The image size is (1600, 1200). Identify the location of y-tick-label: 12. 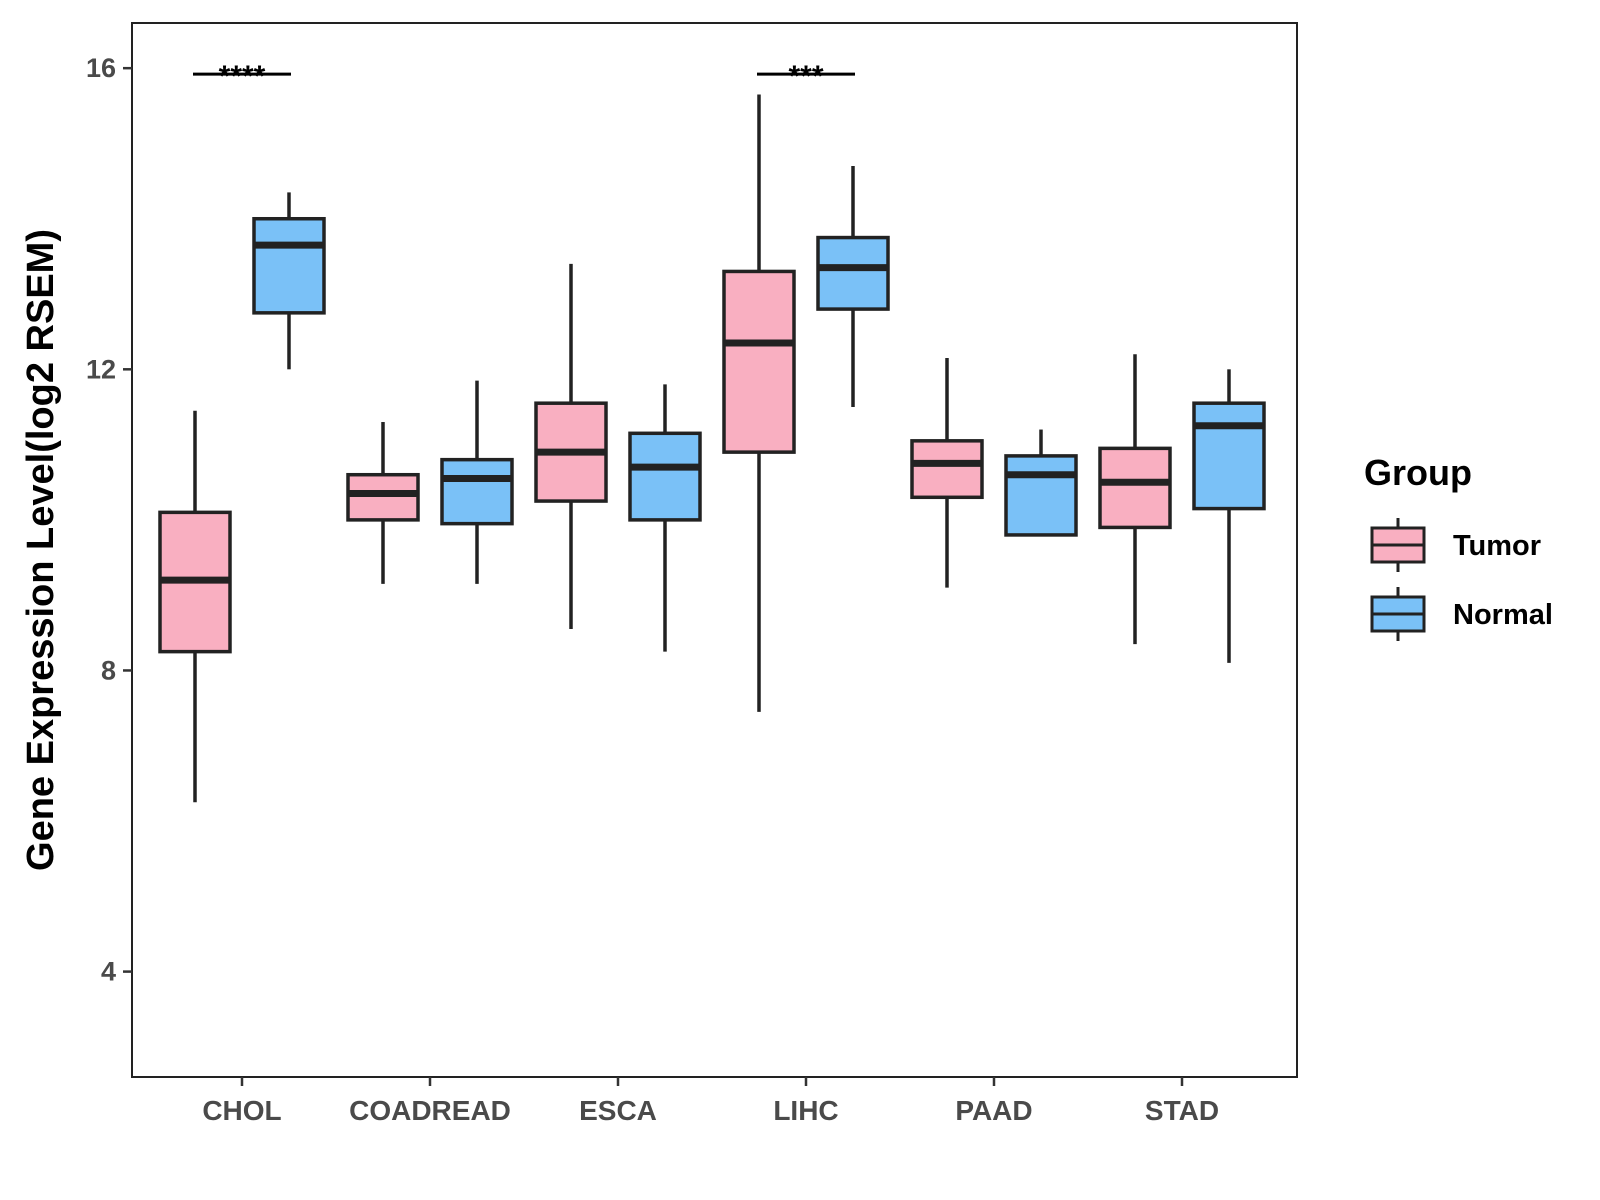
(101, 369).